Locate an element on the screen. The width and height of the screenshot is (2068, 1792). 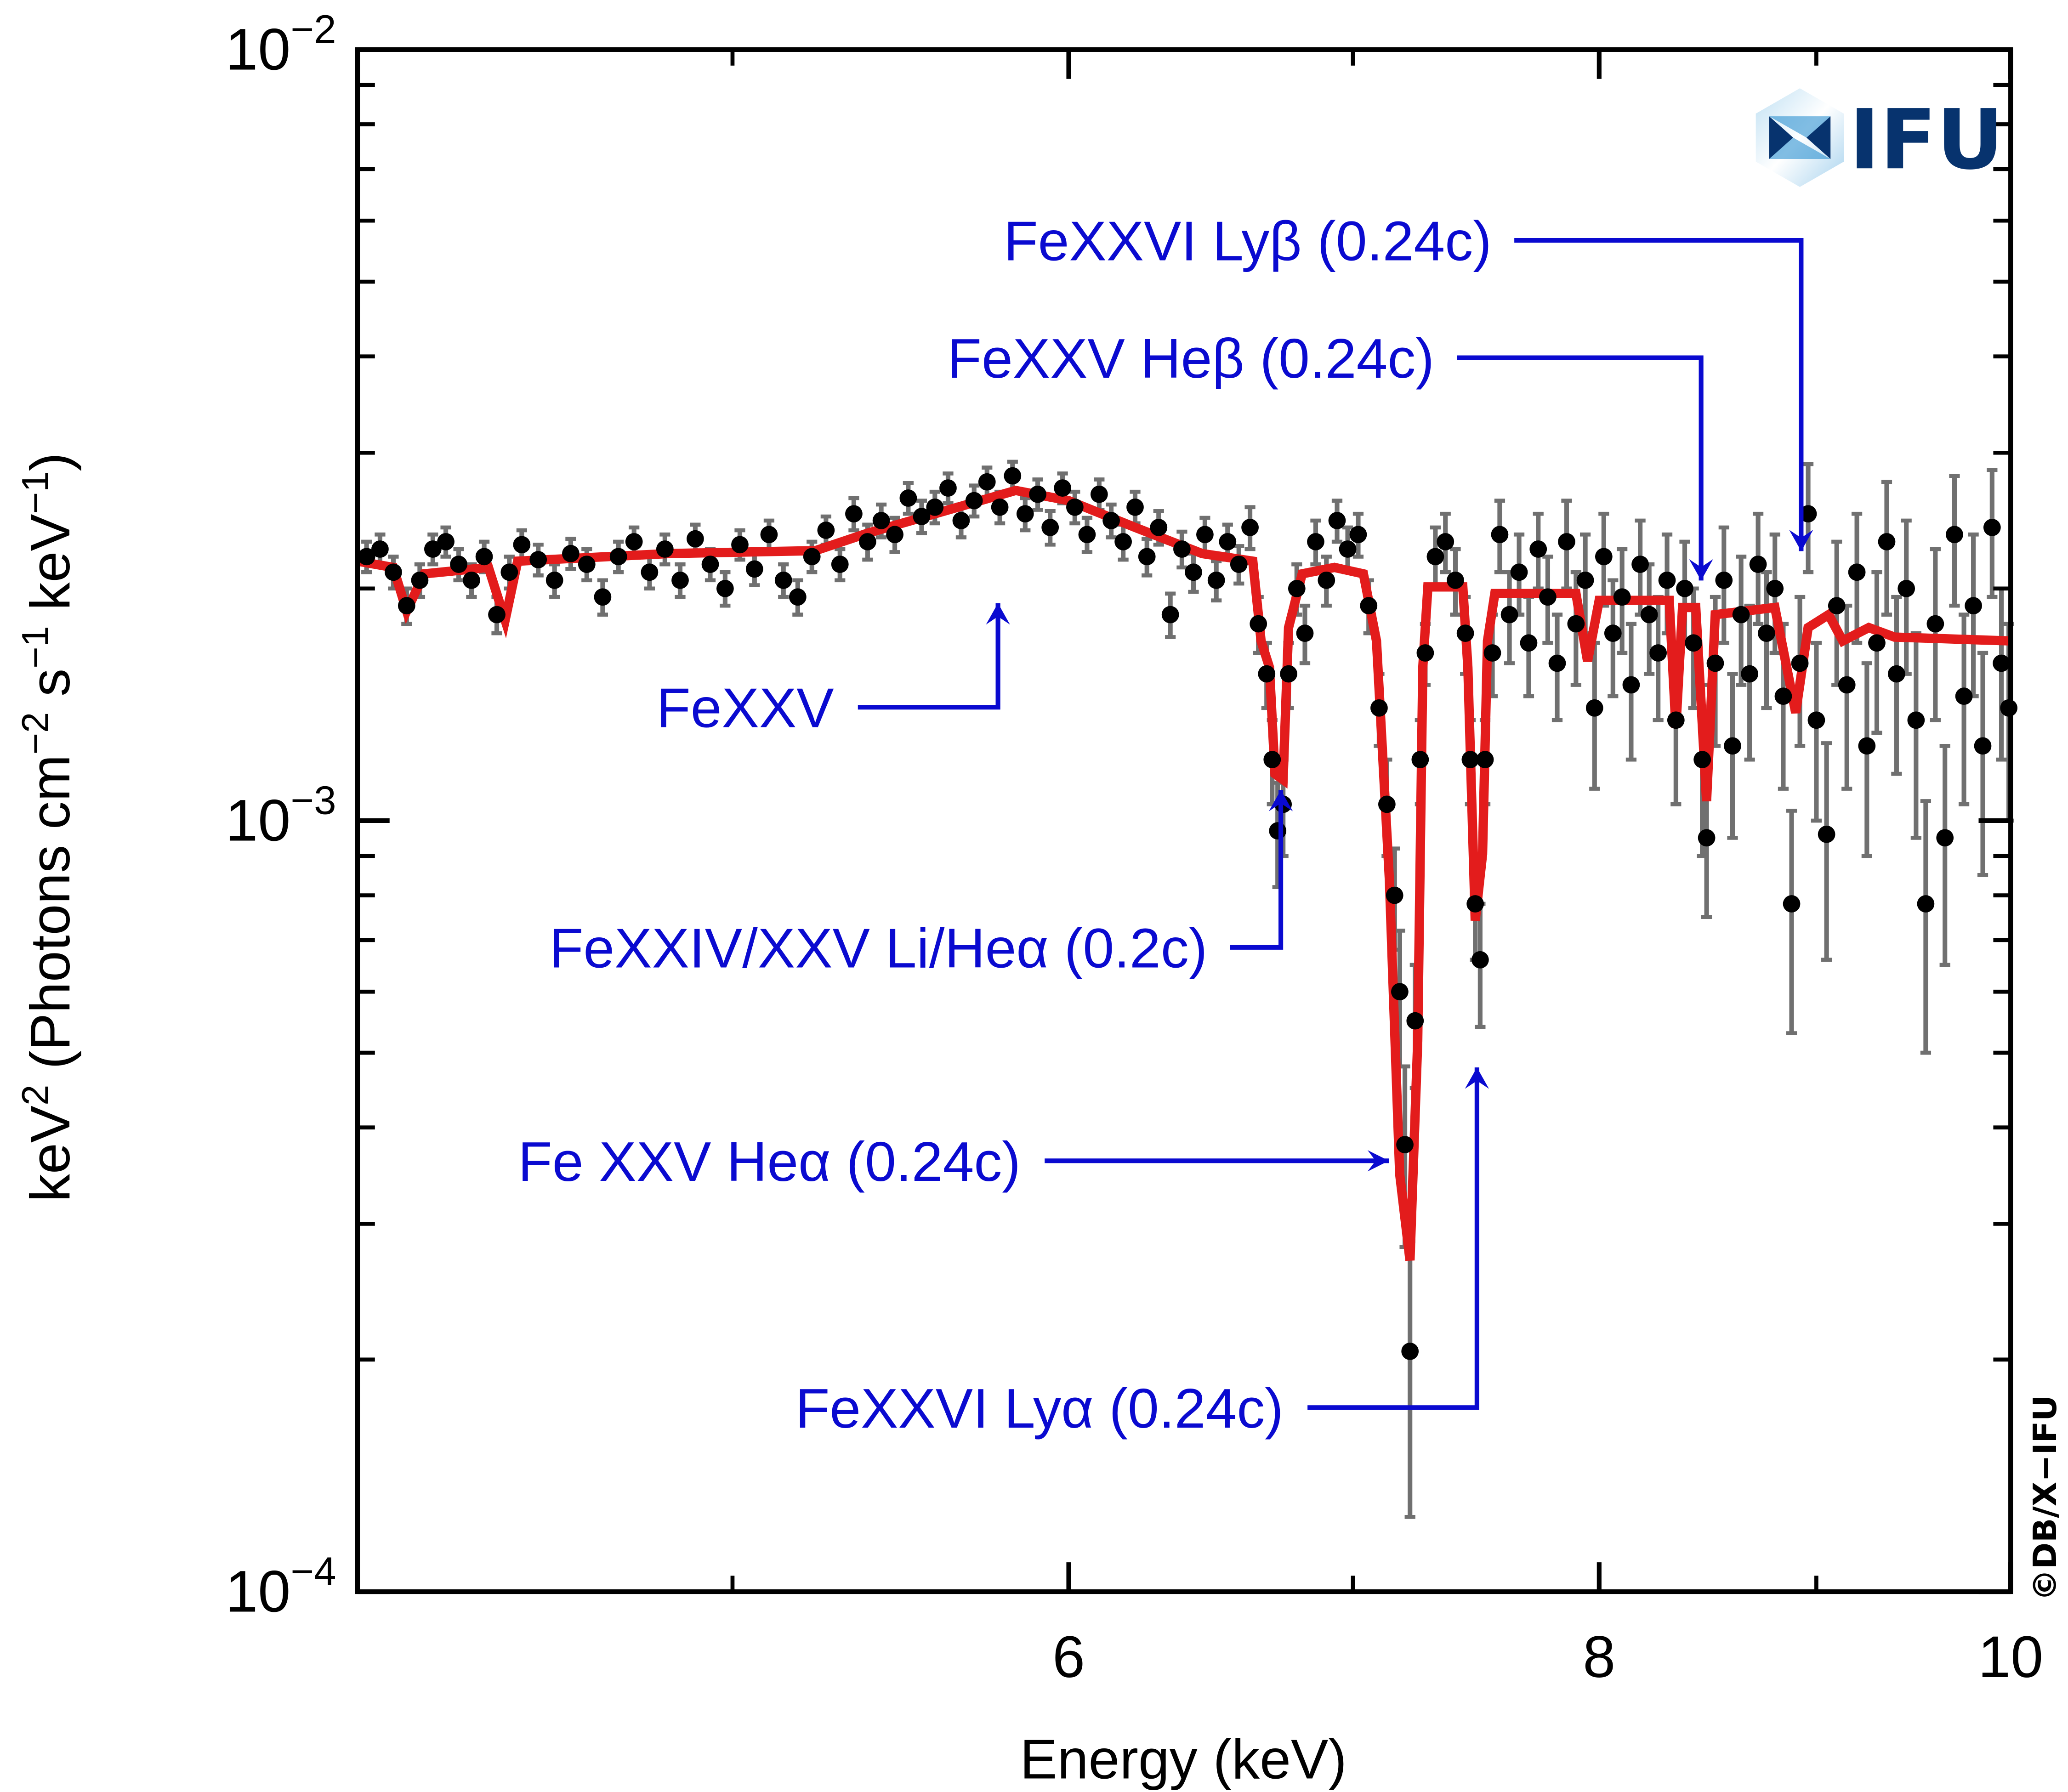
annotation-label: Fe XXV Heα (0.24c) is located at coordinates (769, 1161).